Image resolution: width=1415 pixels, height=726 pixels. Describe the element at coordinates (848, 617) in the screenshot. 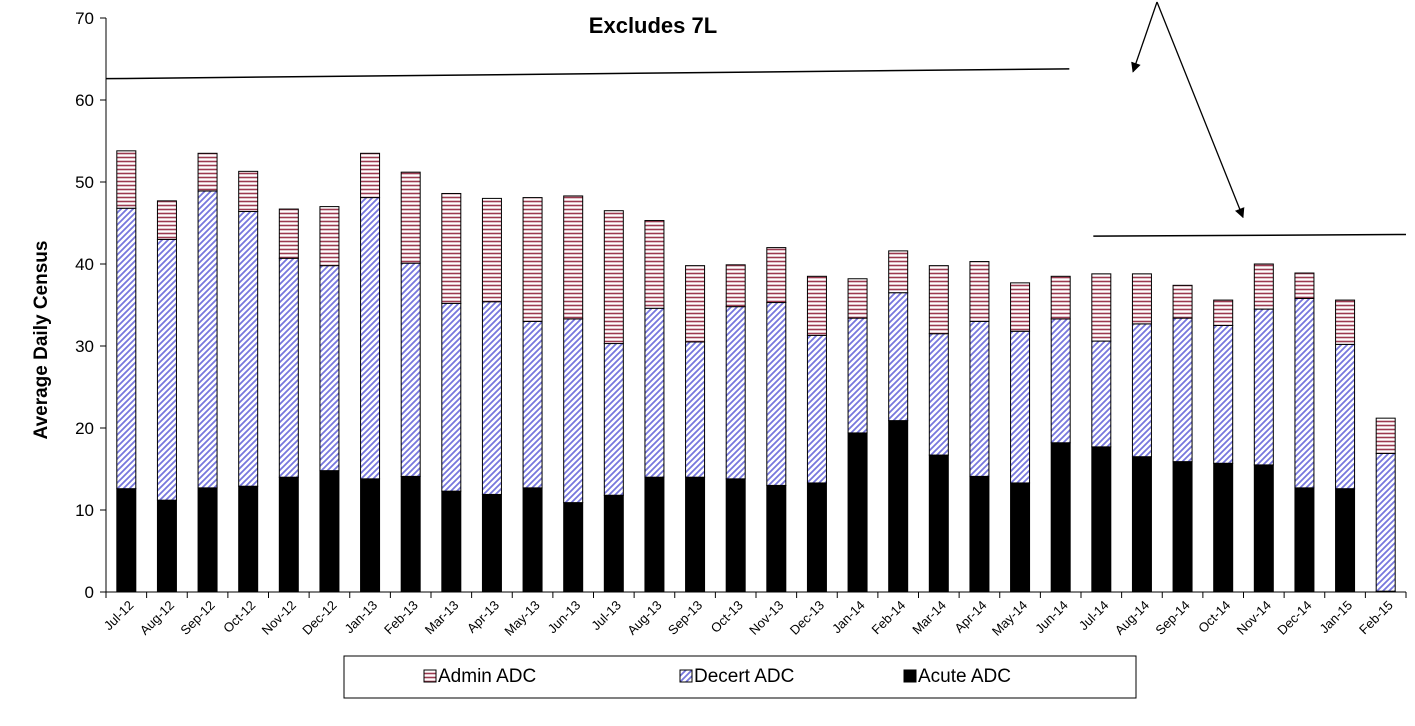

I see `x-tick-label: Jan-14` at that location.